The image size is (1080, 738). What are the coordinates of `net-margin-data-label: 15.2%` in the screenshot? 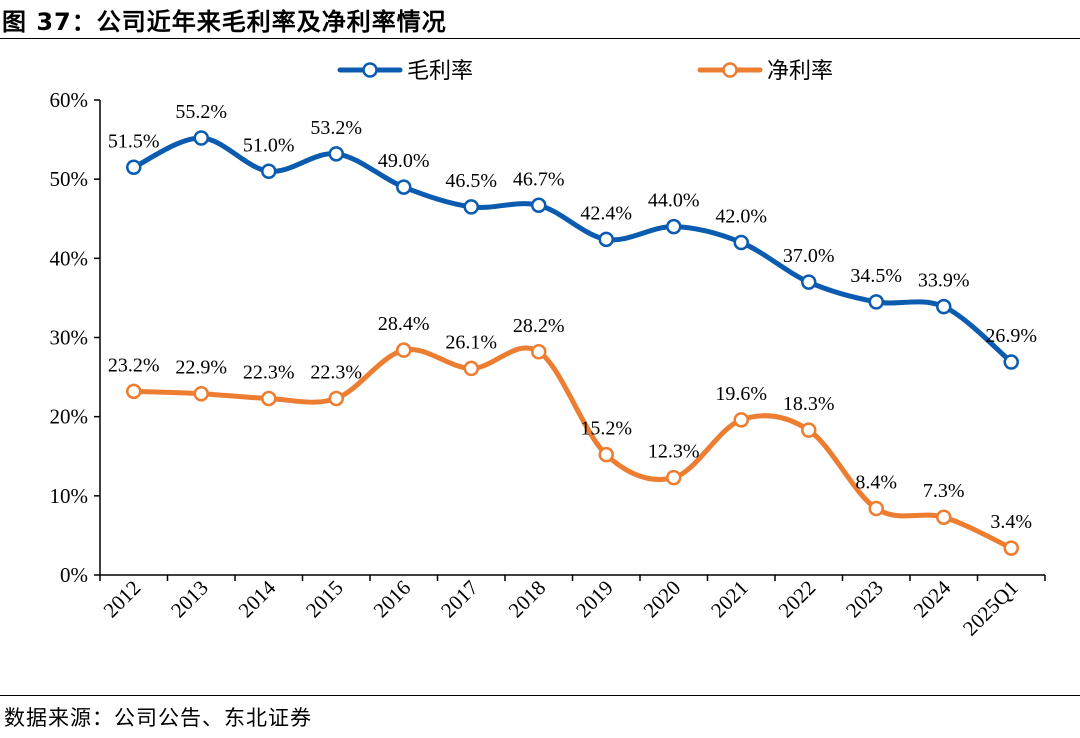 It's located at (606, 429).